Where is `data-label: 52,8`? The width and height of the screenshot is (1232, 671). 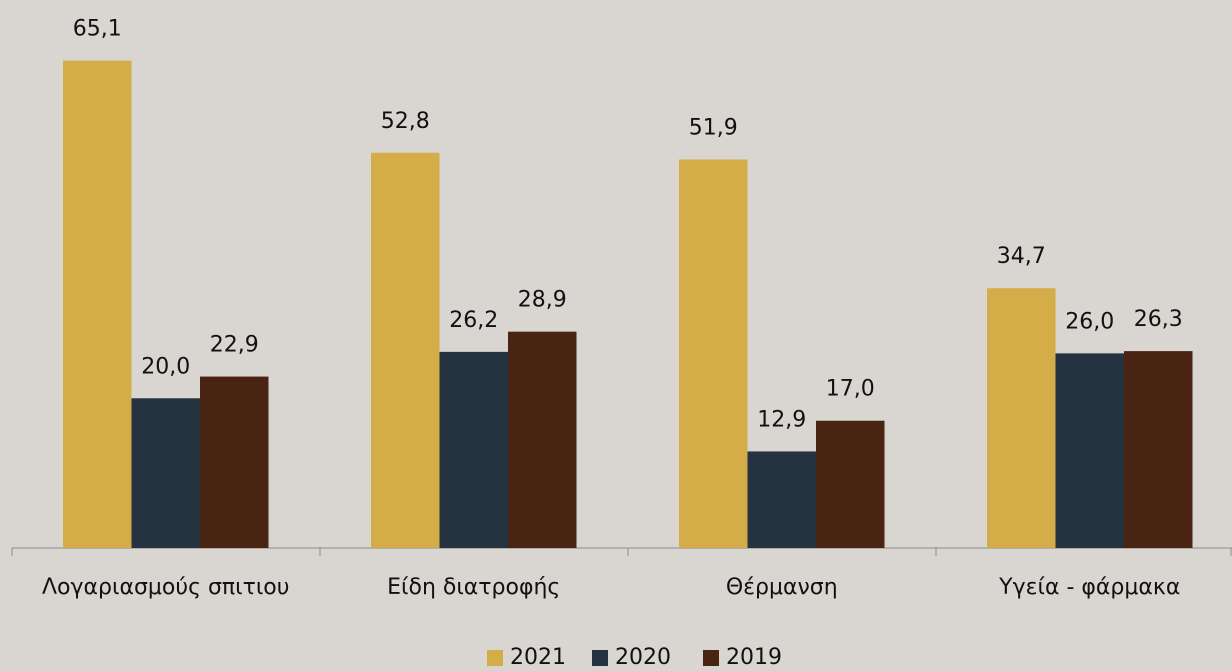 data-label: 52,8 is located at coordinates (405, 121).